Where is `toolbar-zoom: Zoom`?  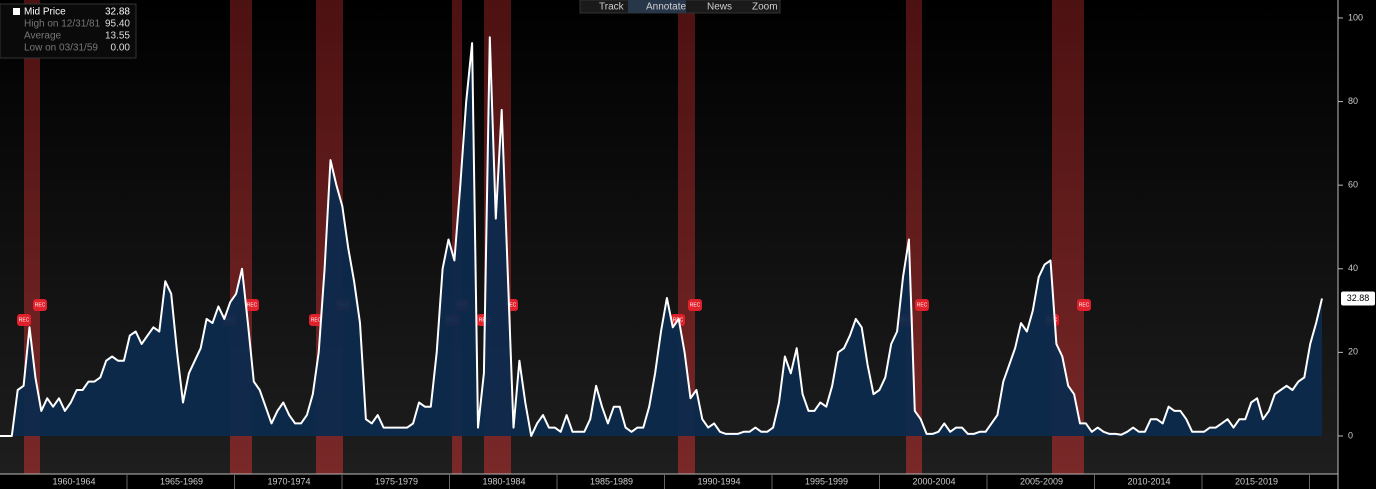
toolbar-zoom: Zoom is located at coordinates (765, 7).